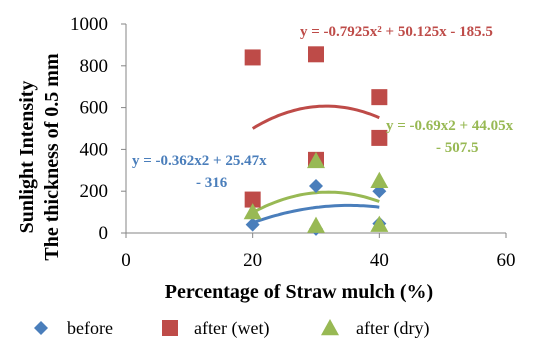  I want to click on y-tick-label: 1000, so click(89, 24).